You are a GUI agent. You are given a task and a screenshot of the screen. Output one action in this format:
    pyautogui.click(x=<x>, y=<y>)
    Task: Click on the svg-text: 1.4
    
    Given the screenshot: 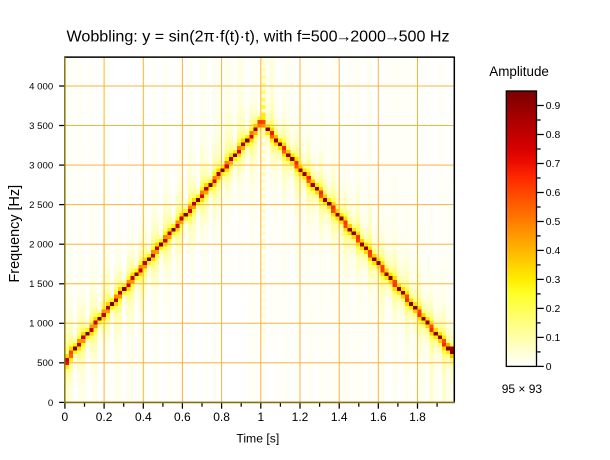 What is the action you would take?
    pyautogui.click(x=339, y=417)
    